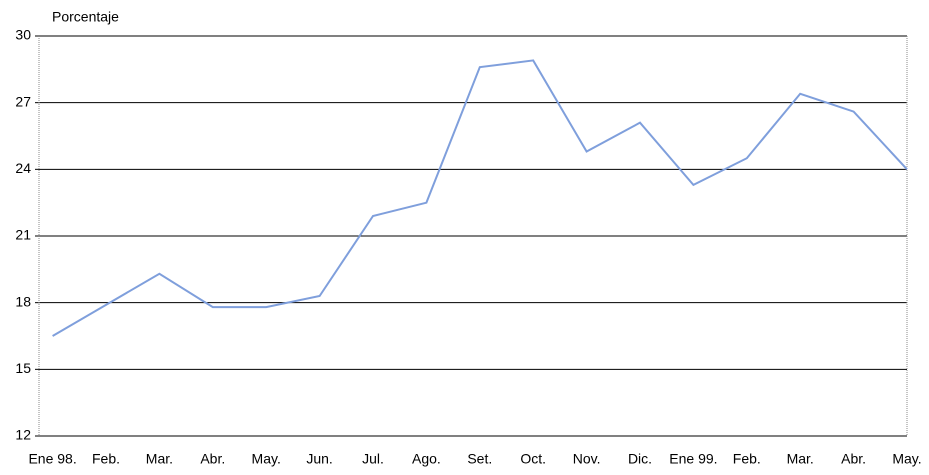 The height and width of the screenshot is (475, 929). I want to click on x-tick-label: Ene 99., so click(693, 459).